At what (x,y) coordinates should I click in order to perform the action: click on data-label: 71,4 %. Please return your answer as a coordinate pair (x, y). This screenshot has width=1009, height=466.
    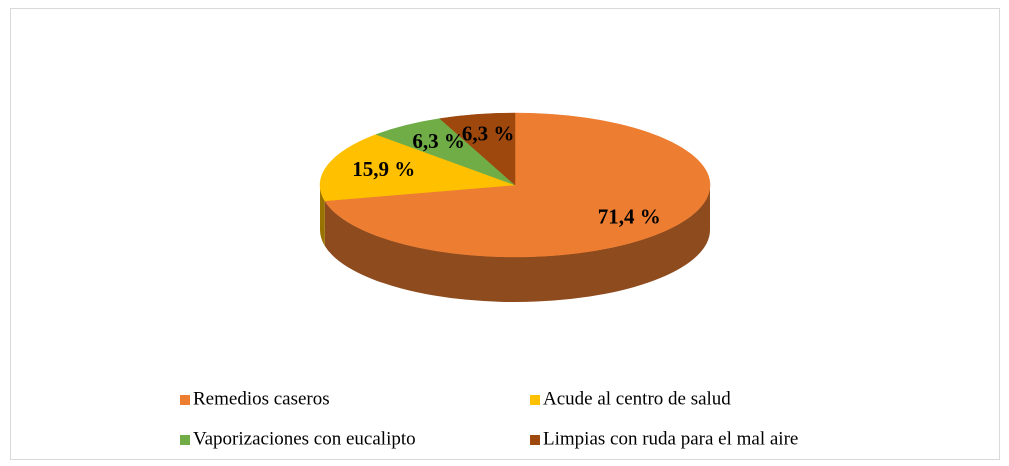
    Looking at the image, I should click on (629, 217).